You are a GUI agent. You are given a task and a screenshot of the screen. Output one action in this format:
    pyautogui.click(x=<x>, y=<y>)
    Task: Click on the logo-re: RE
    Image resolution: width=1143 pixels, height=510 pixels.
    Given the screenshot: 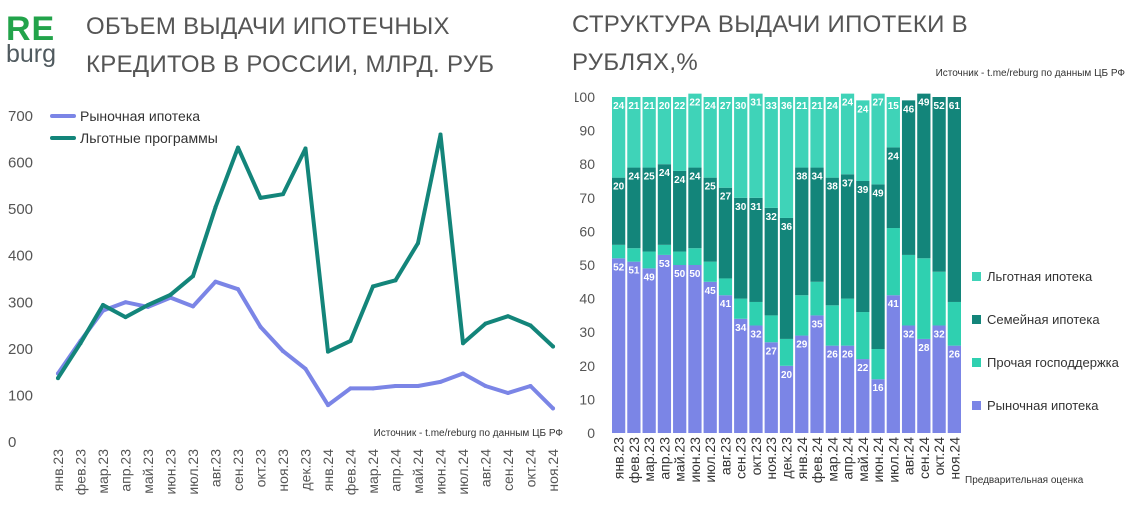 What is the action you would take?
    pyautogui.click(x=31, y=29)
    